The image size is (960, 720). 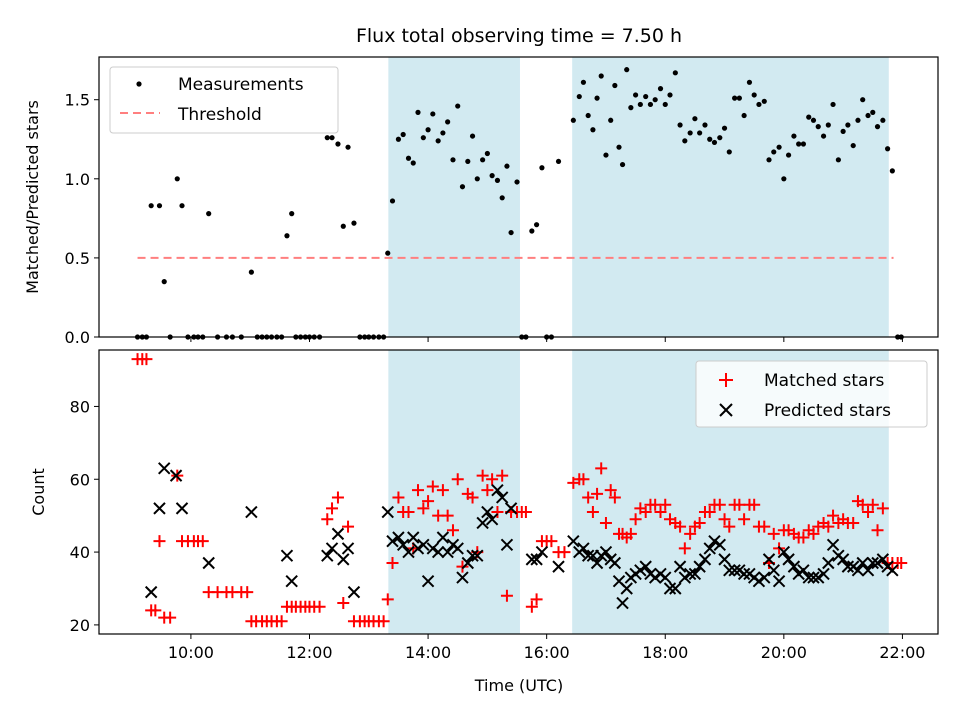 What do you see at coordinates (224, 100) in the screenshot?
I see `top-legend: Measurements Threshold` at bounding box center [224, 100].